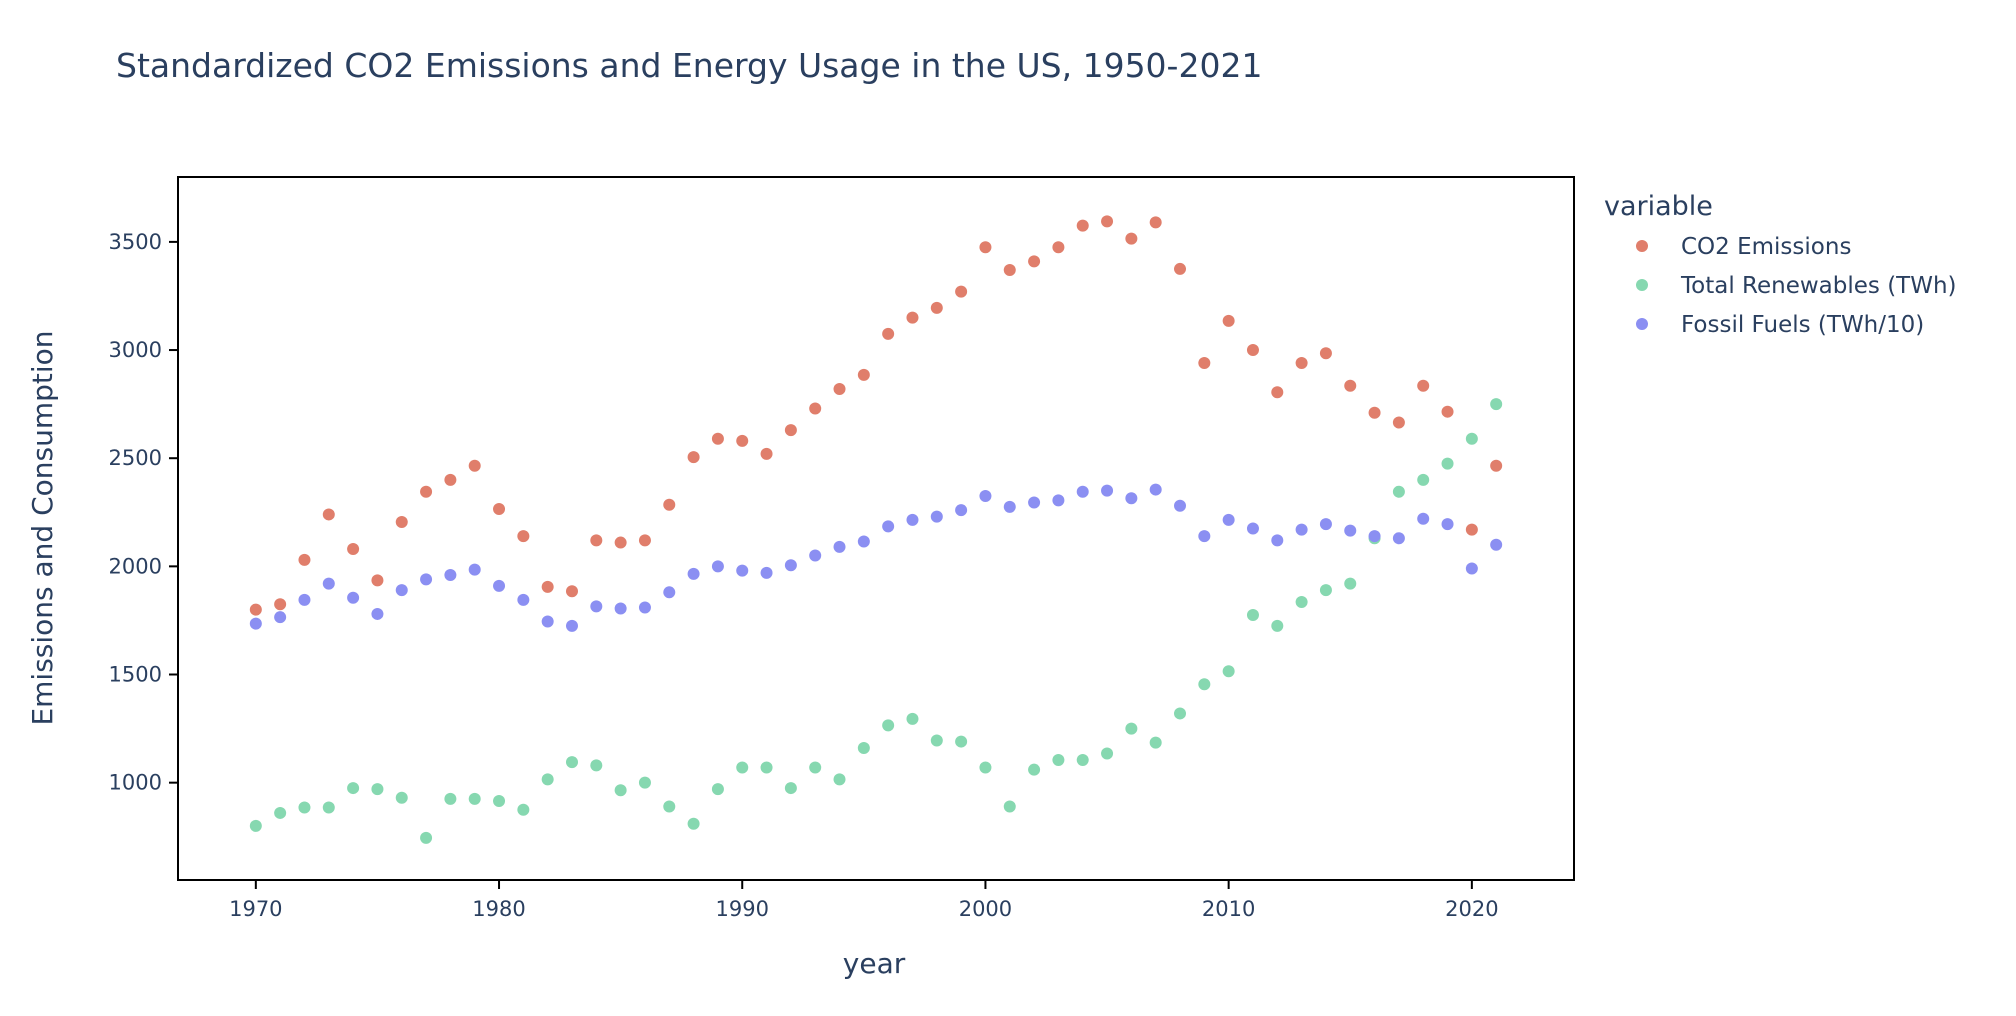 The height and width of the screenshot is (1016, 2016). Describe the element at coordinates (135, 566) in the screenshot. I see `y-tick-label: 2000` at that location.